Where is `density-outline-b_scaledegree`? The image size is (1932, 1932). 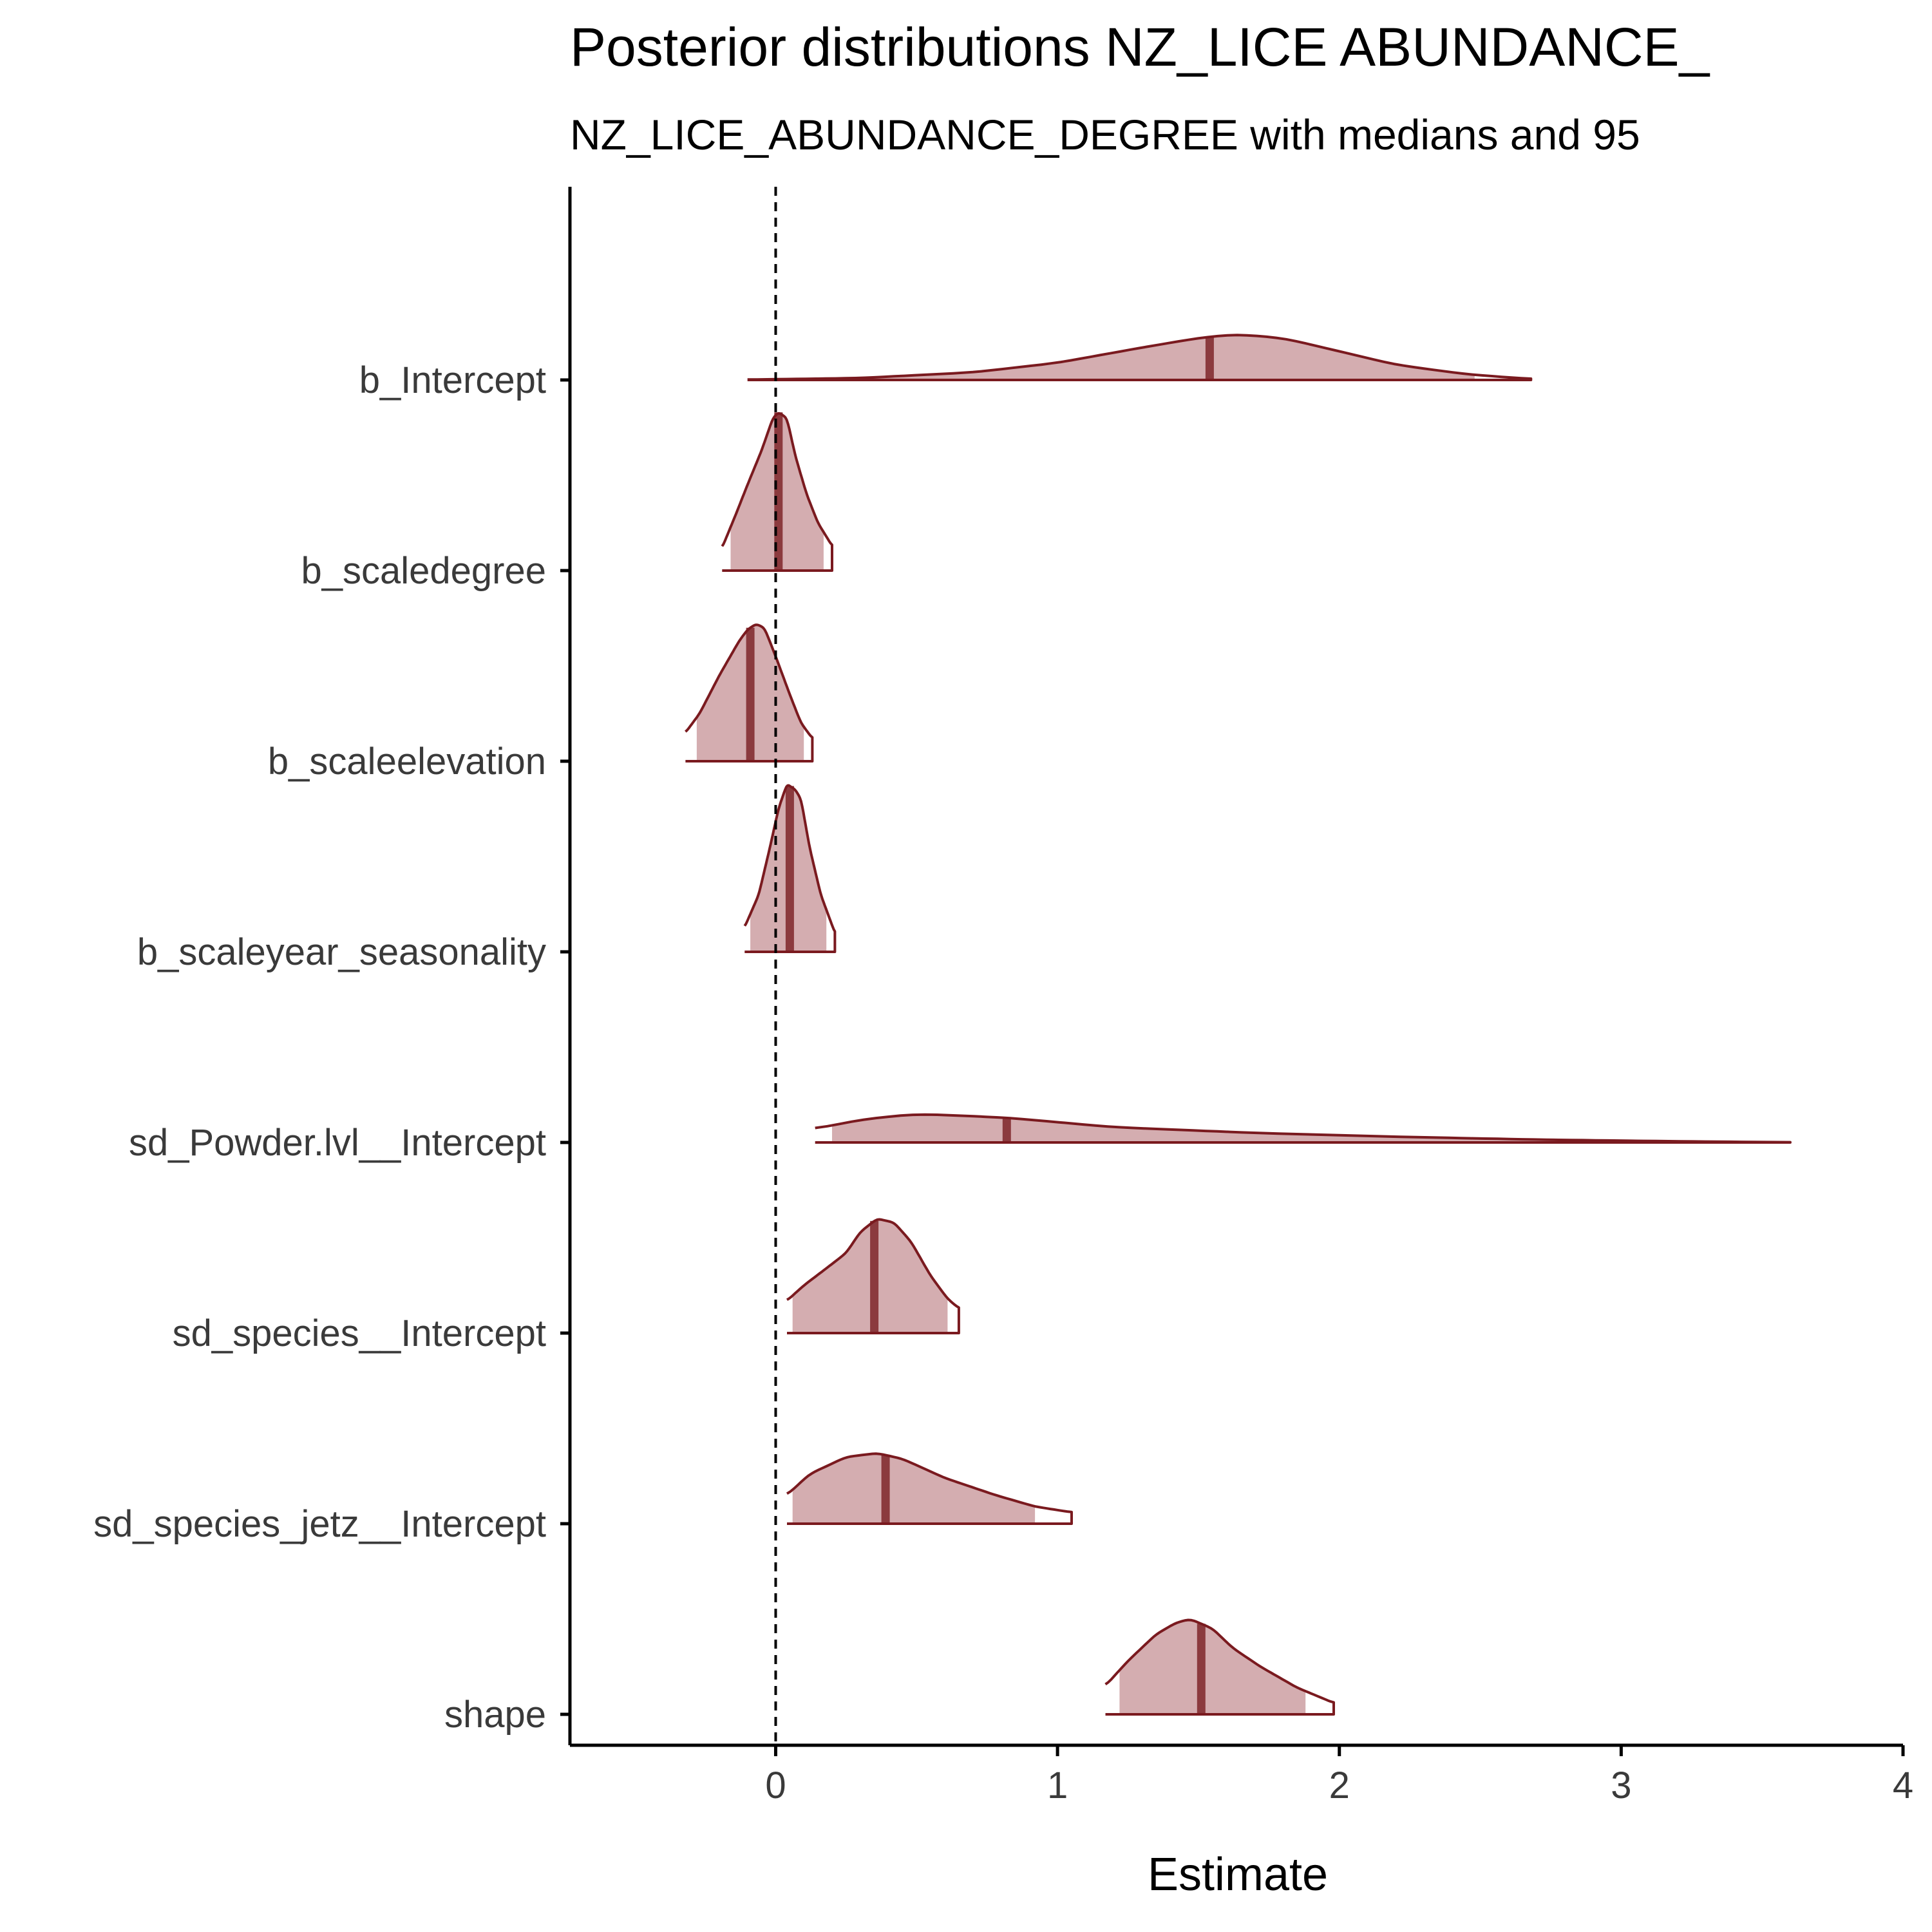 density-outline-b_scaledegree is located at coordinates (777, 492).